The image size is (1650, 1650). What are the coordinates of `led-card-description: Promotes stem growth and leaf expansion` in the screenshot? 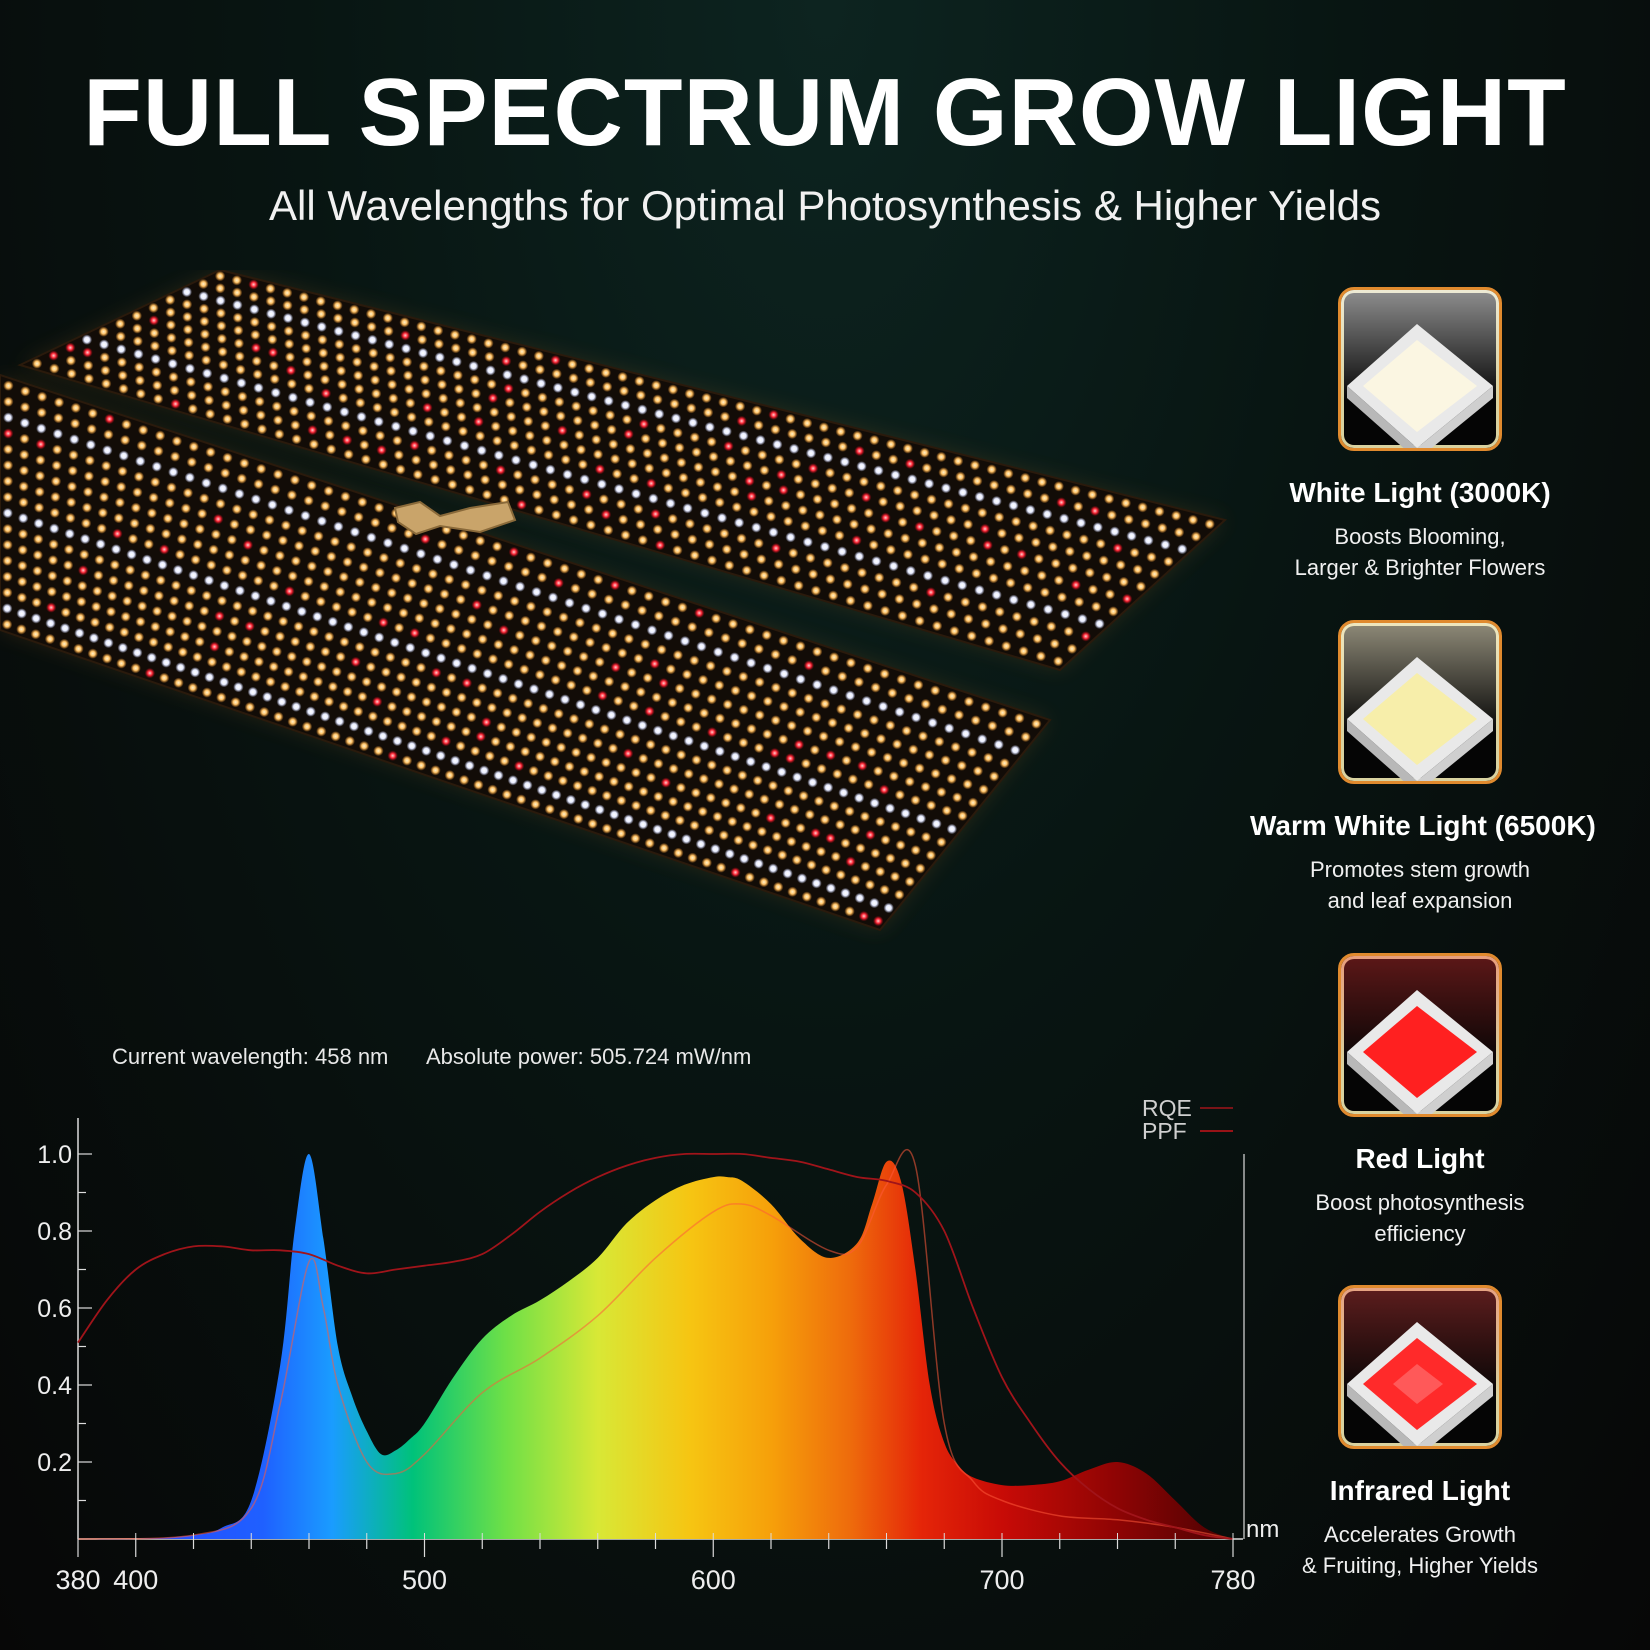 It's located at (1420, 885).